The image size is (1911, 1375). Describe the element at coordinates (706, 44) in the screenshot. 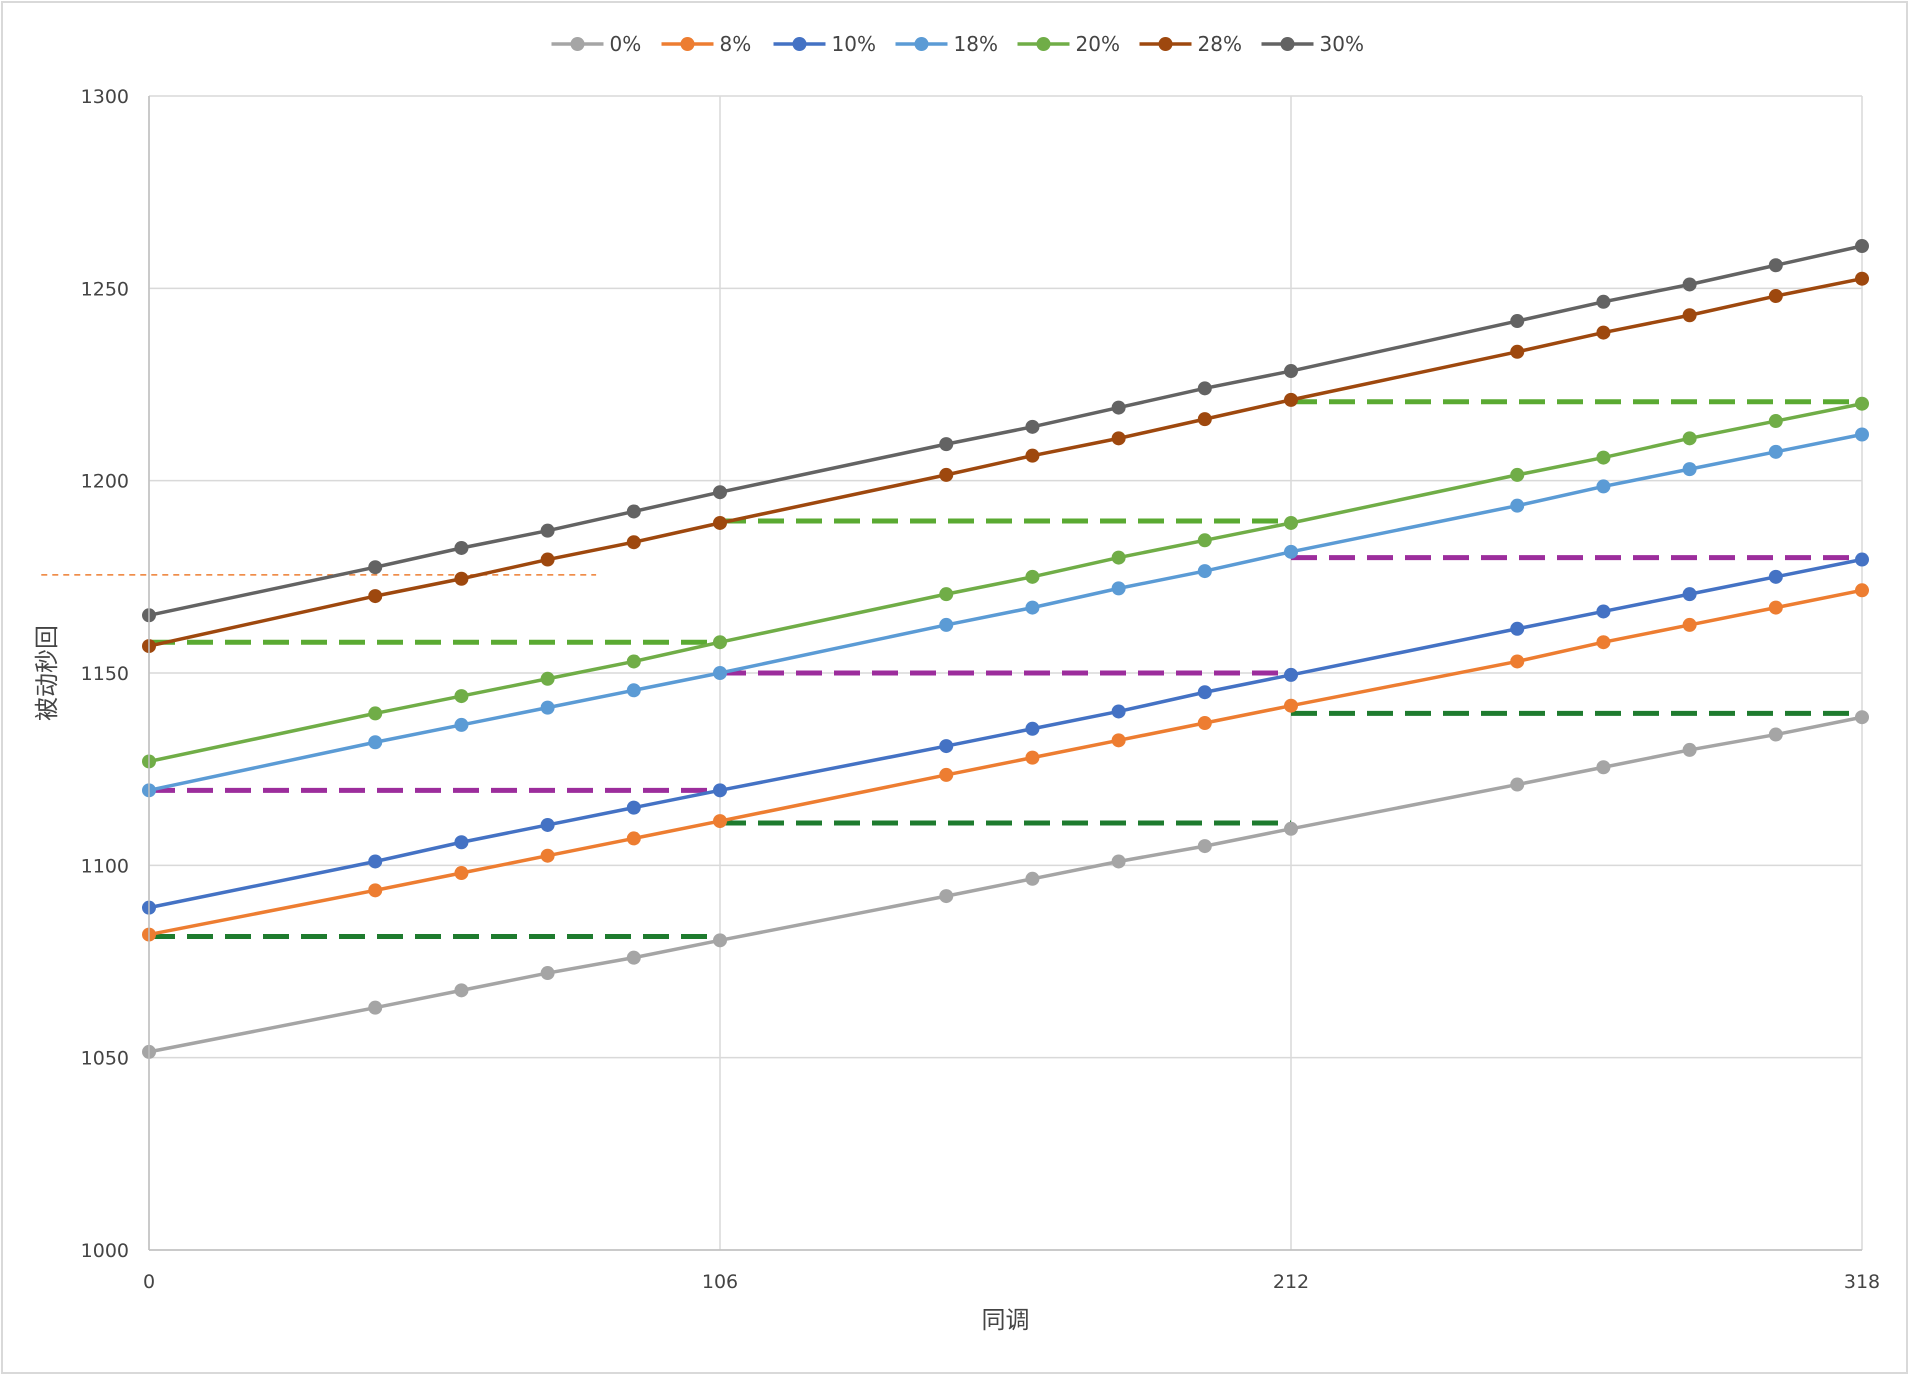

I see `legend-item-8%: 8%` at that location.